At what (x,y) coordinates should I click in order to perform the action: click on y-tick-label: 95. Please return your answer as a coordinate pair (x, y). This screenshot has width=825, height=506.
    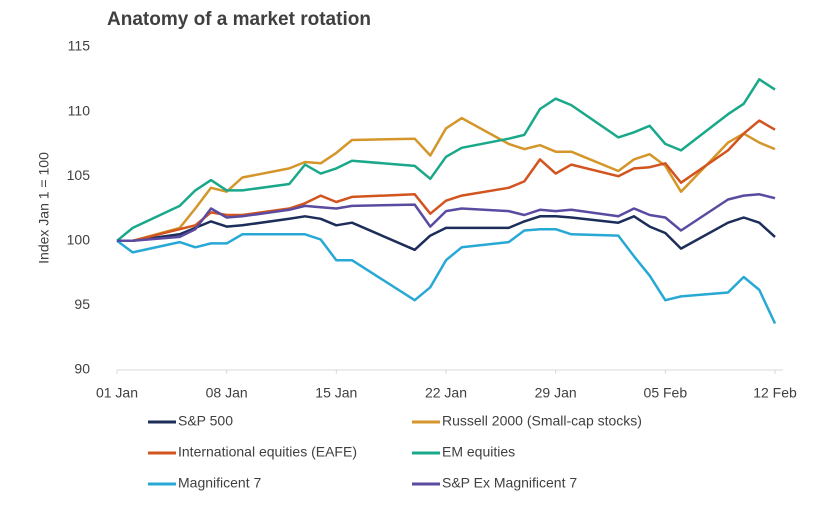
    Looking at the image, I should click on (82, 304).